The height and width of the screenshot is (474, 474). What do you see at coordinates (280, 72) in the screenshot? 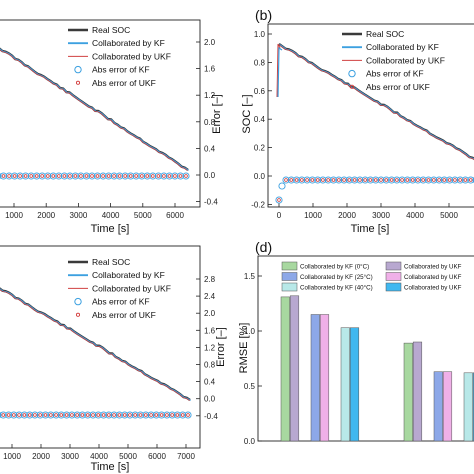
I see `panel-b-kf-initial-transient` at bounding box center [280, 72].